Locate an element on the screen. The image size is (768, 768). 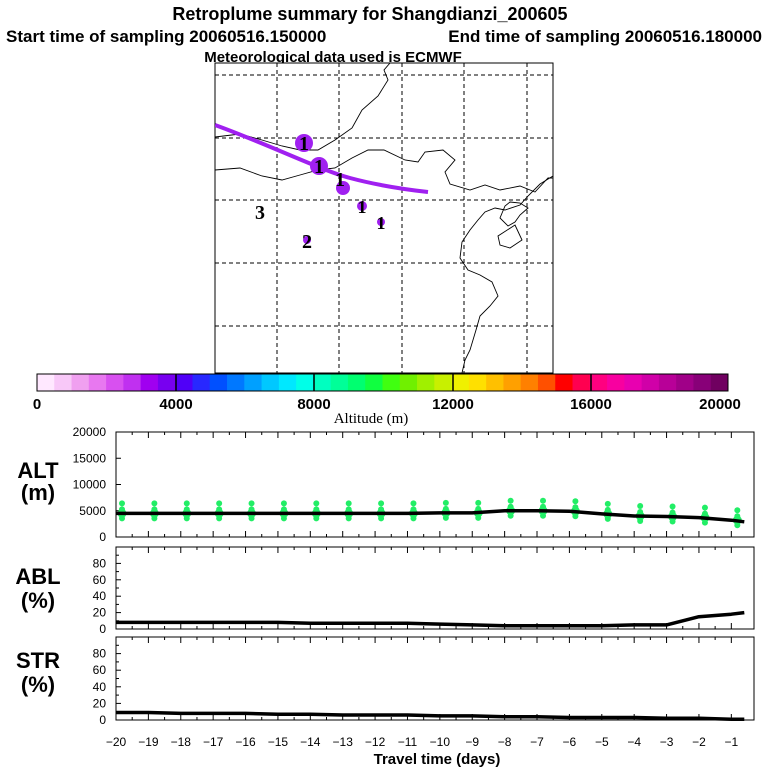
x-tick-label: −15 is located at coordinates (278, 742).